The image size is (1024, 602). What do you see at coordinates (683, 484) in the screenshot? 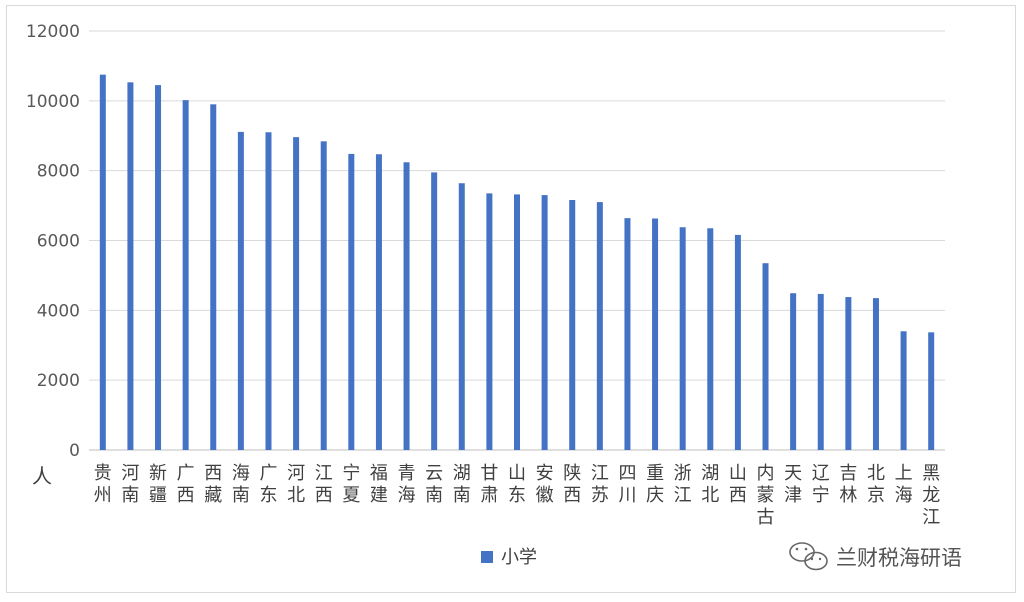
I see `category-label: 浙江` at bounding box center [683, 484].